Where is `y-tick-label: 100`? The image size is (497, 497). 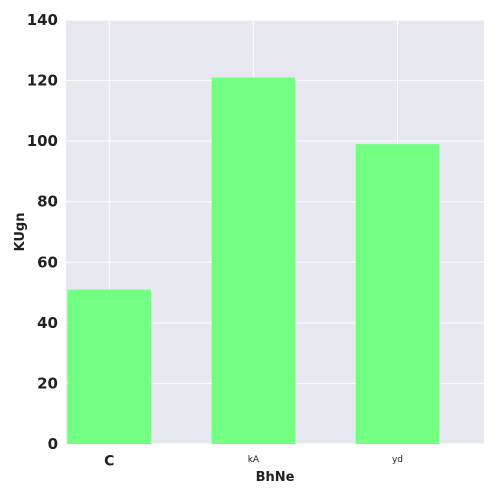 y-tick-label: 100 is located at coordinates (42, 141).